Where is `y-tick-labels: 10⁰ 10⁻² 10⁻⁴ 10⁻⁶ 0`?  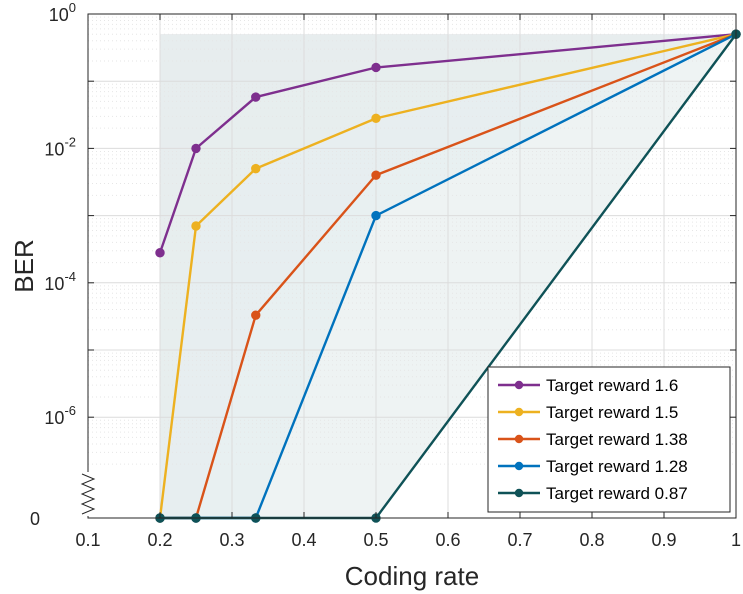
y-tick-labels: 10⁰ 10⁻² 10⁻⁴ 10⁻⁶ 0 is located at coordinates (53, 264).